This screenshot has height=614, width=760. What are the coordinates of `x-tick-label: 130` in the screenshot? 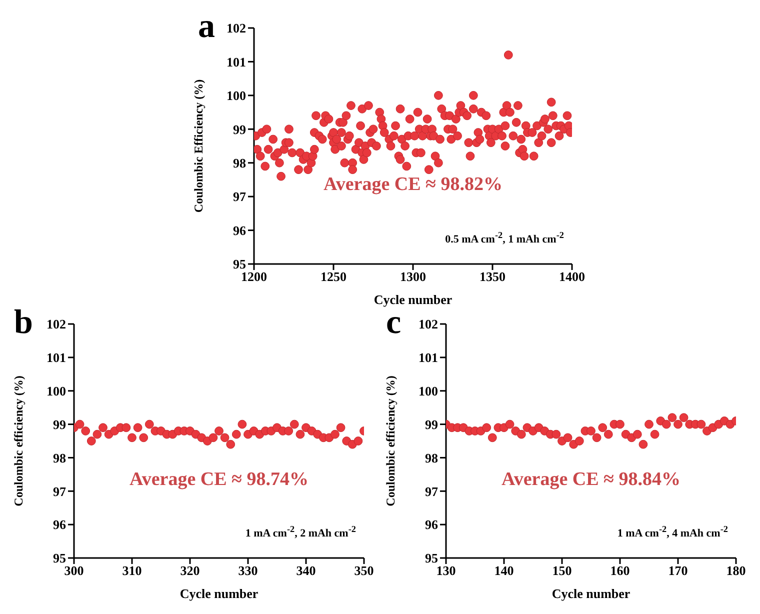 It's located at (446, 570).